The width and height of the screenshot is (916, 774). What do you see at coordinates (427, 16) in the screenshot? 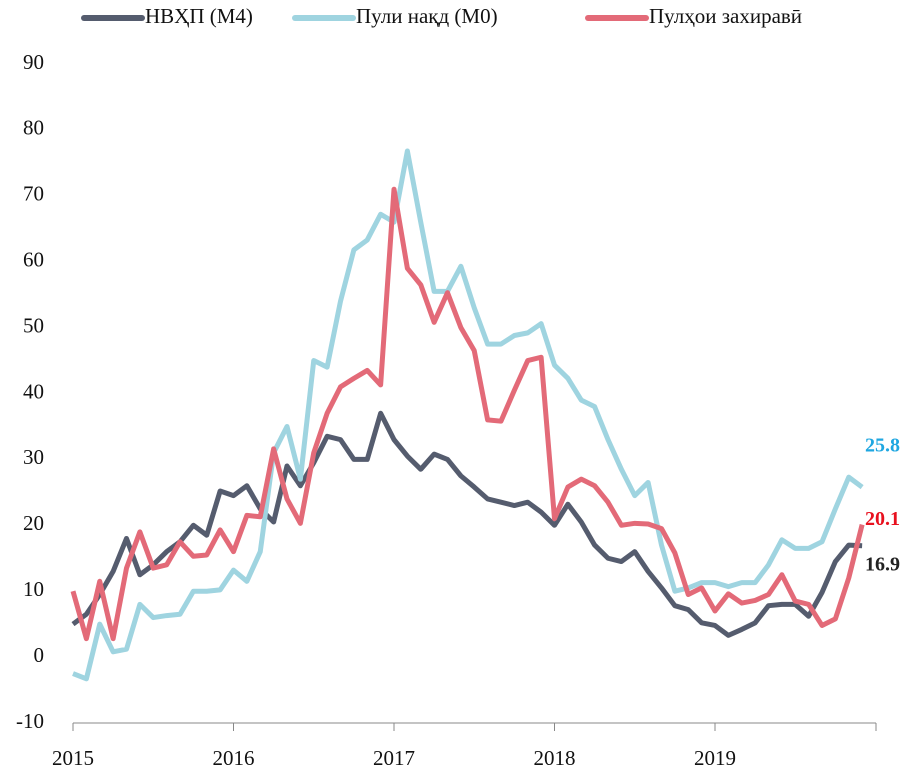
I see `legend-label: Пули нақд (М0)` at bounding box center [427, 16].